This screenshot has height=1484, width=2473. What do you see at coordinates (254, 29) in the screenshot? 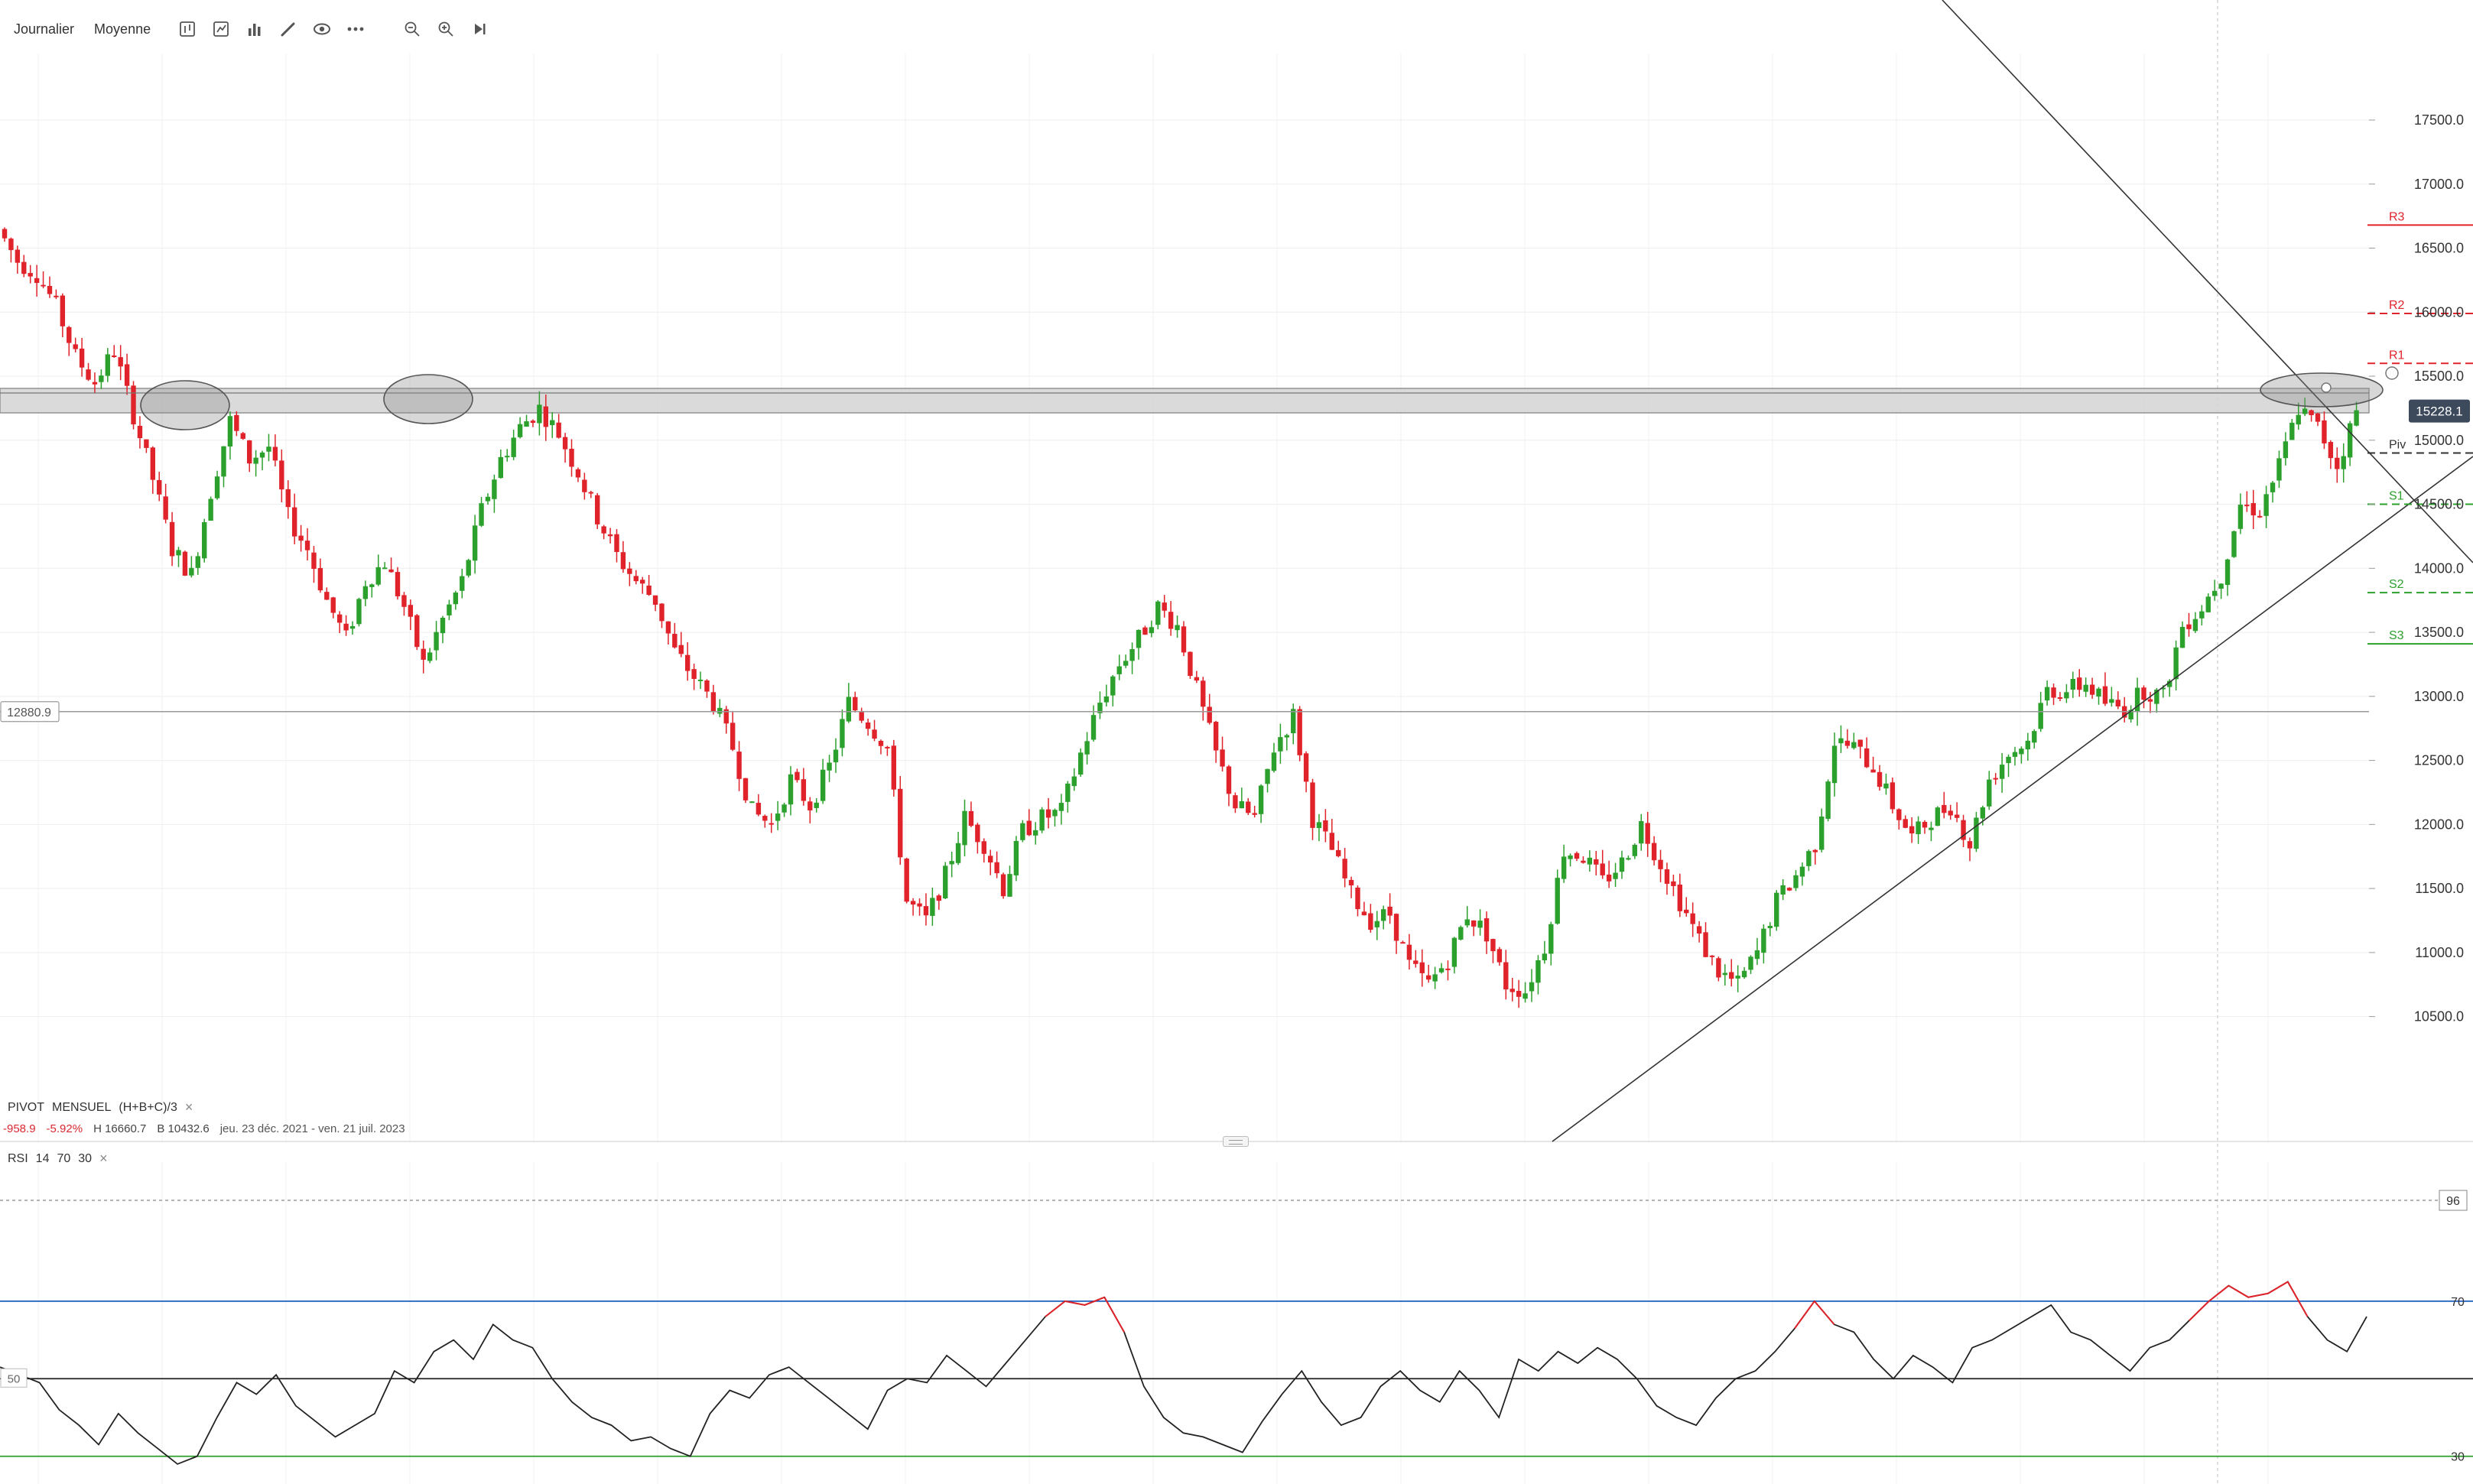
I see `bar-chart-icon` at bounding box center [254, 29].